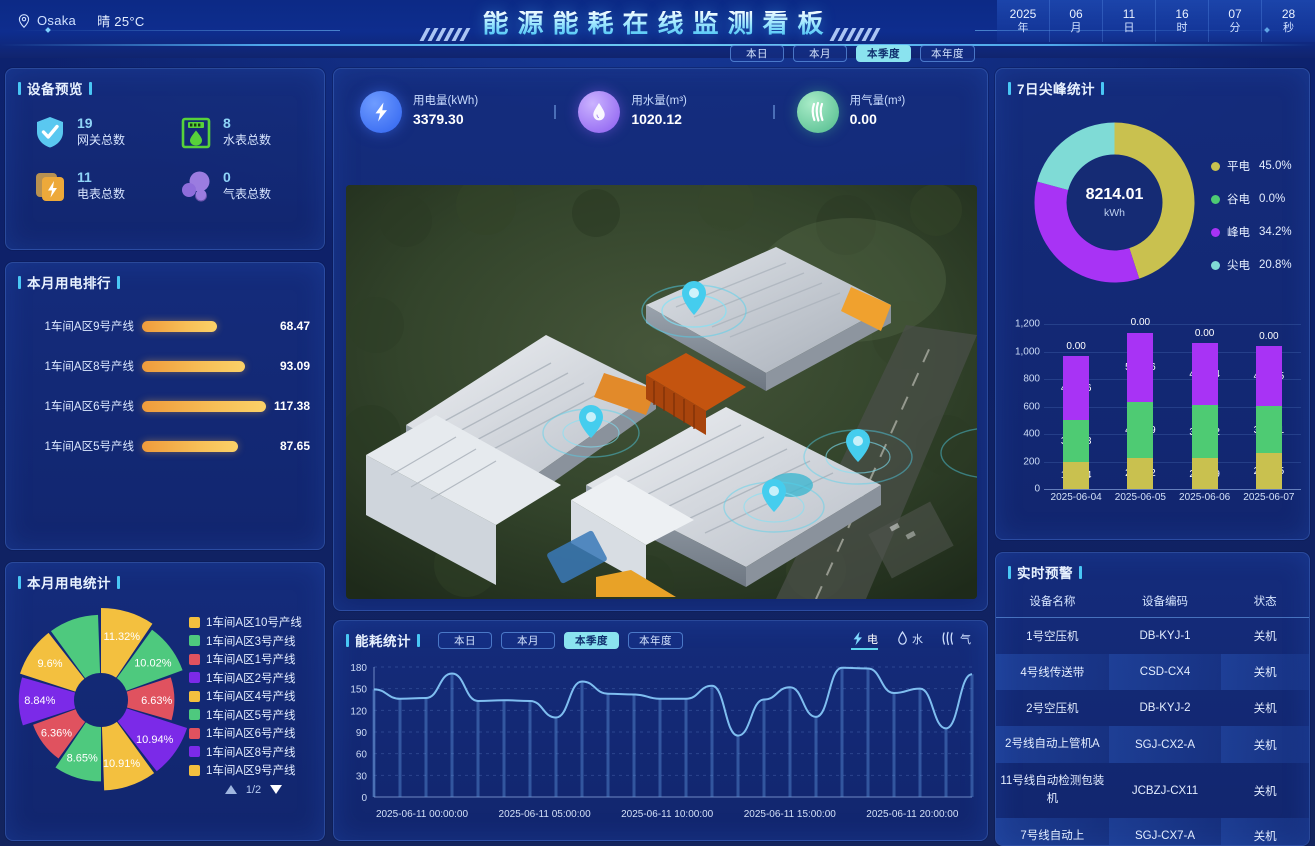 The image size is (1315, 846). I want to click on legend-item-sharp: 尖电 20.8%, so click(1251, 265).